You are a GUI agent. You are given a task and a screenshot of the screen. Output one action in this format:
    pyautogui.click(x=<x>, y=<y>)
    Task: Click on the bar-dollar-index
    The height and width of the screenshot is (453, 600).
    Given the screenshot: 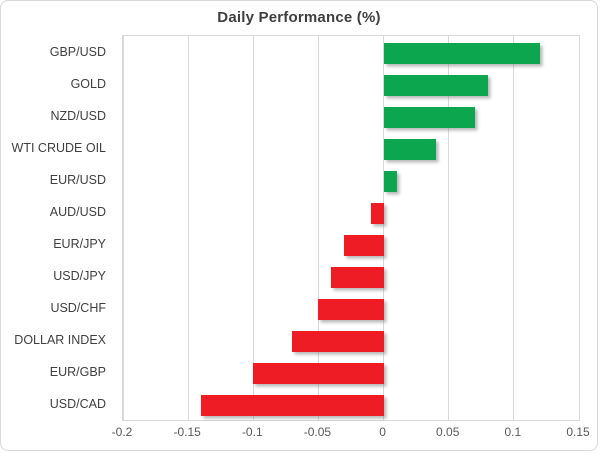 What is the action you would take?
    pyautogui.click(x=338, y=341)
    